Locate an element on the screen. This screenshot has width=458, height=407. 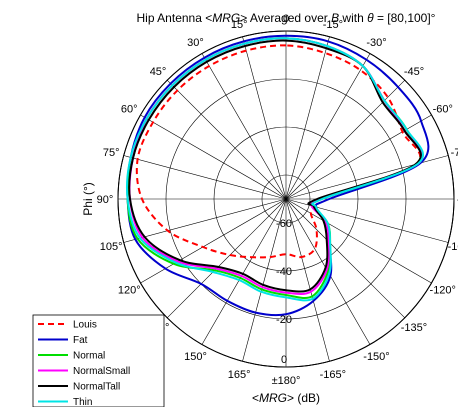
angle-tick-label: -120° is located at coordinates (443, 291).